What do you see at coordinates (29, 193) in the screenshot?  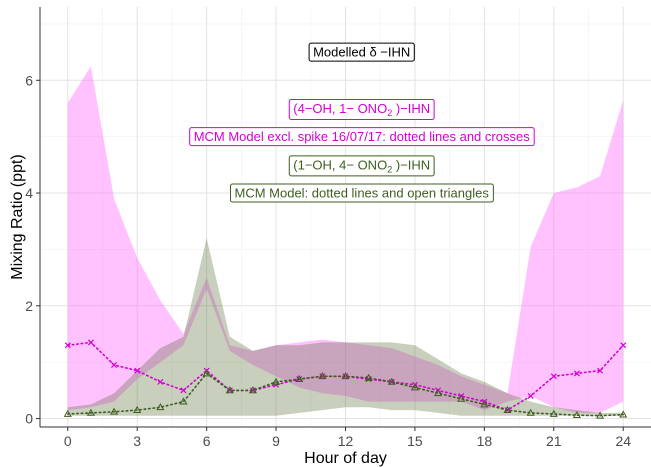 I see `y-tick-label: 4` at bounding box center [29, 193].